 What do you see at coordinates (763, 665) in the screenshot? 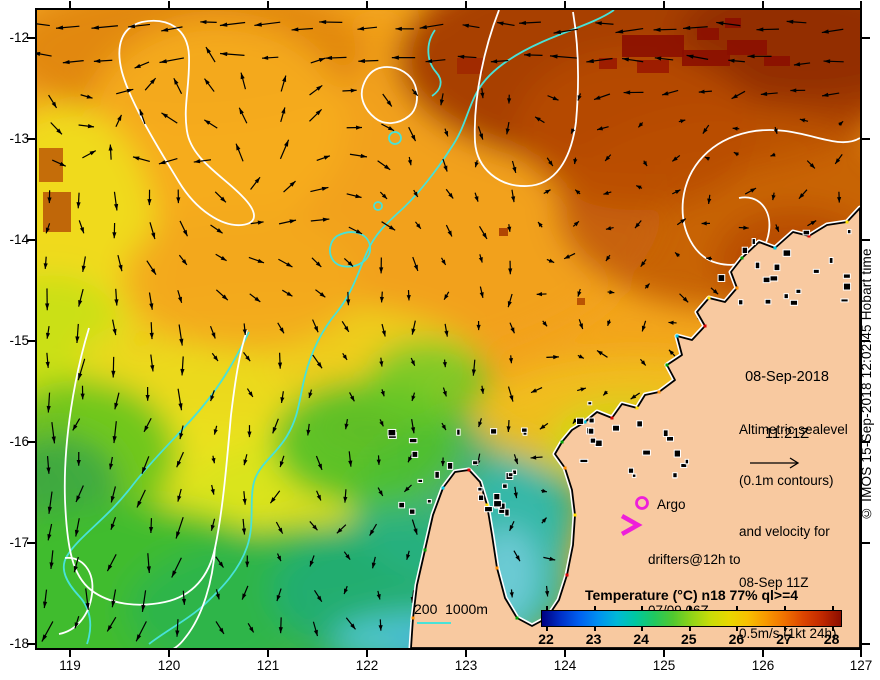
I see `x-axis-label-126: 126` at bounding box center [763, 665].